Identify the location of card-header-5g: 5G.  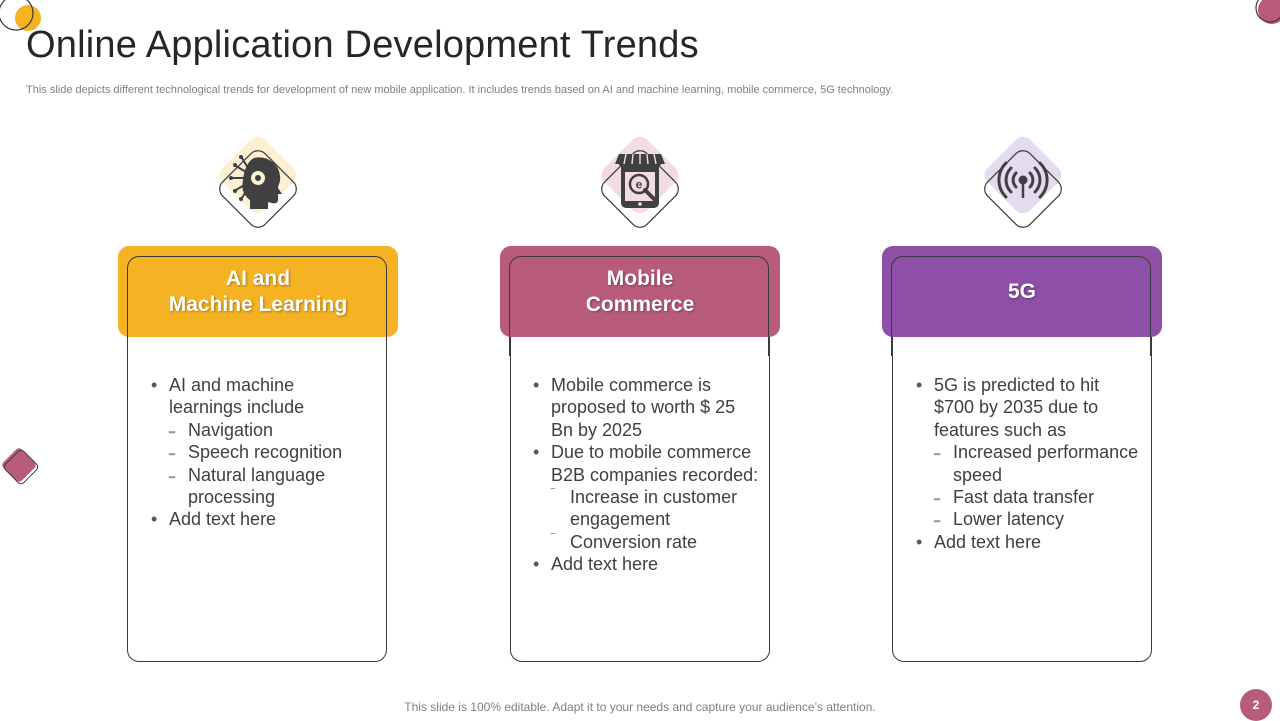
(1022, 301).